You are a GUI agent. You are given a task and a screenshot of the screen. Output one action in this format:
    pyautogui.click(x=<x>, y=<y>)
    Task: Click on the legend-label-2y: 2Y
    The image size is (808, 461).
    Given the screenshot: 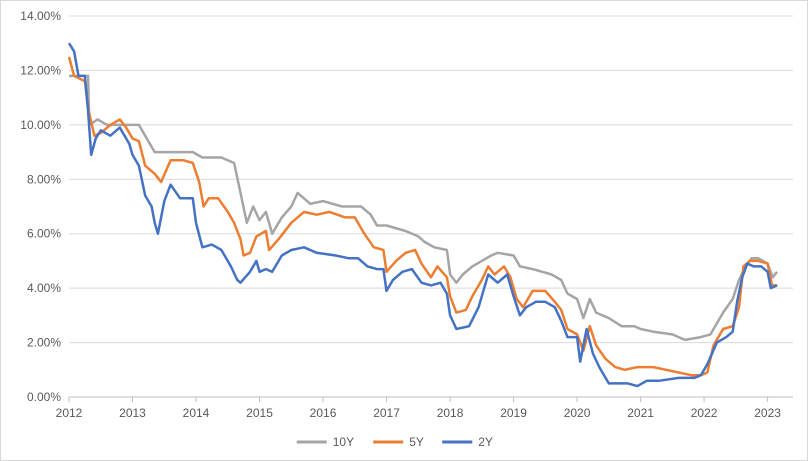 What is the action you would take?
    pyautogui.click(x=485, y=442)
    